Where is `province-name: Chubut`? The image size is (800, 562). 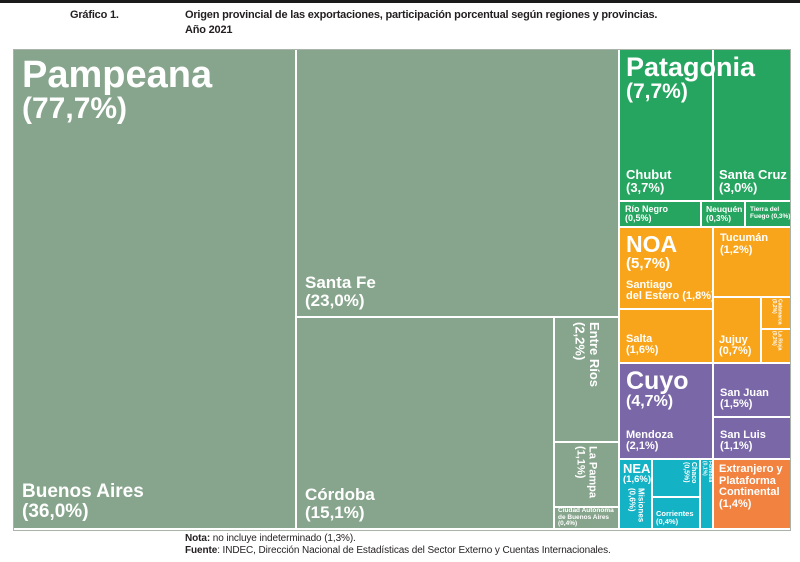
province-name: Chubut is located at coordinates (649, 174).